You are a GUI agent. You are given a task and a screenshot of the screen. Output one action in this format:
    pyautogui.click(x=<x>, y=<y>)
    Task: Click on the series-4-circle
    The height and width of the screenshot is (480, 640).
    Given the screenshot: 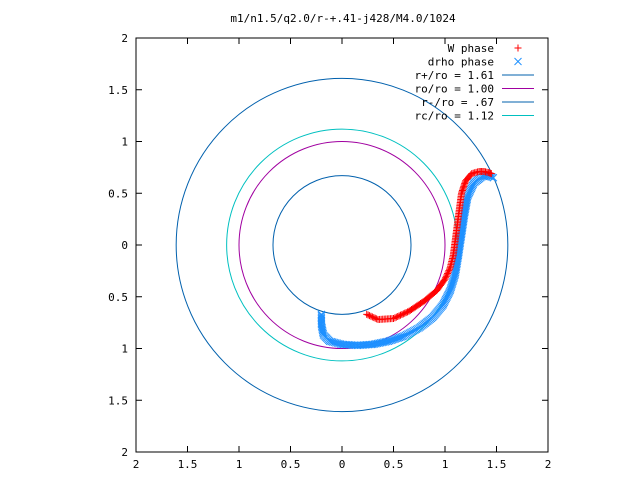 What is the action you would take?
    pyautogui.click(x=342, y=245)
    